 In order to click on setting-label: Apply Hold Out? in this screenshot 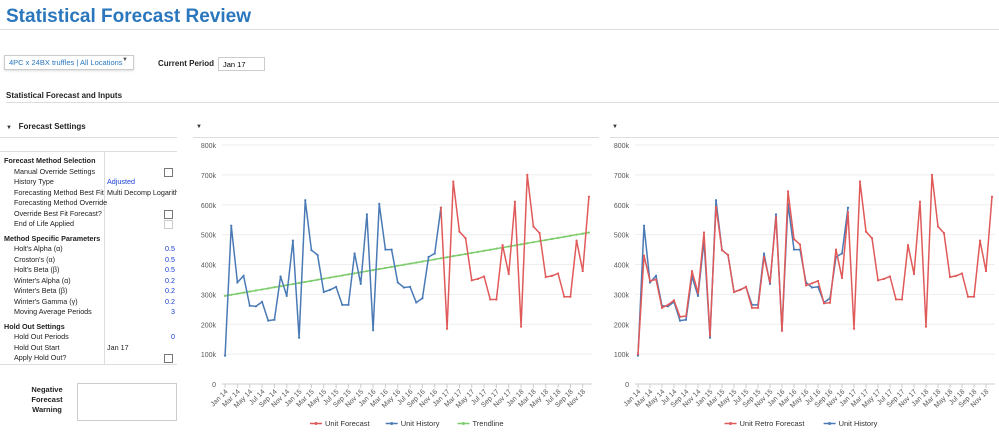, I will do `click(40, 357)`.